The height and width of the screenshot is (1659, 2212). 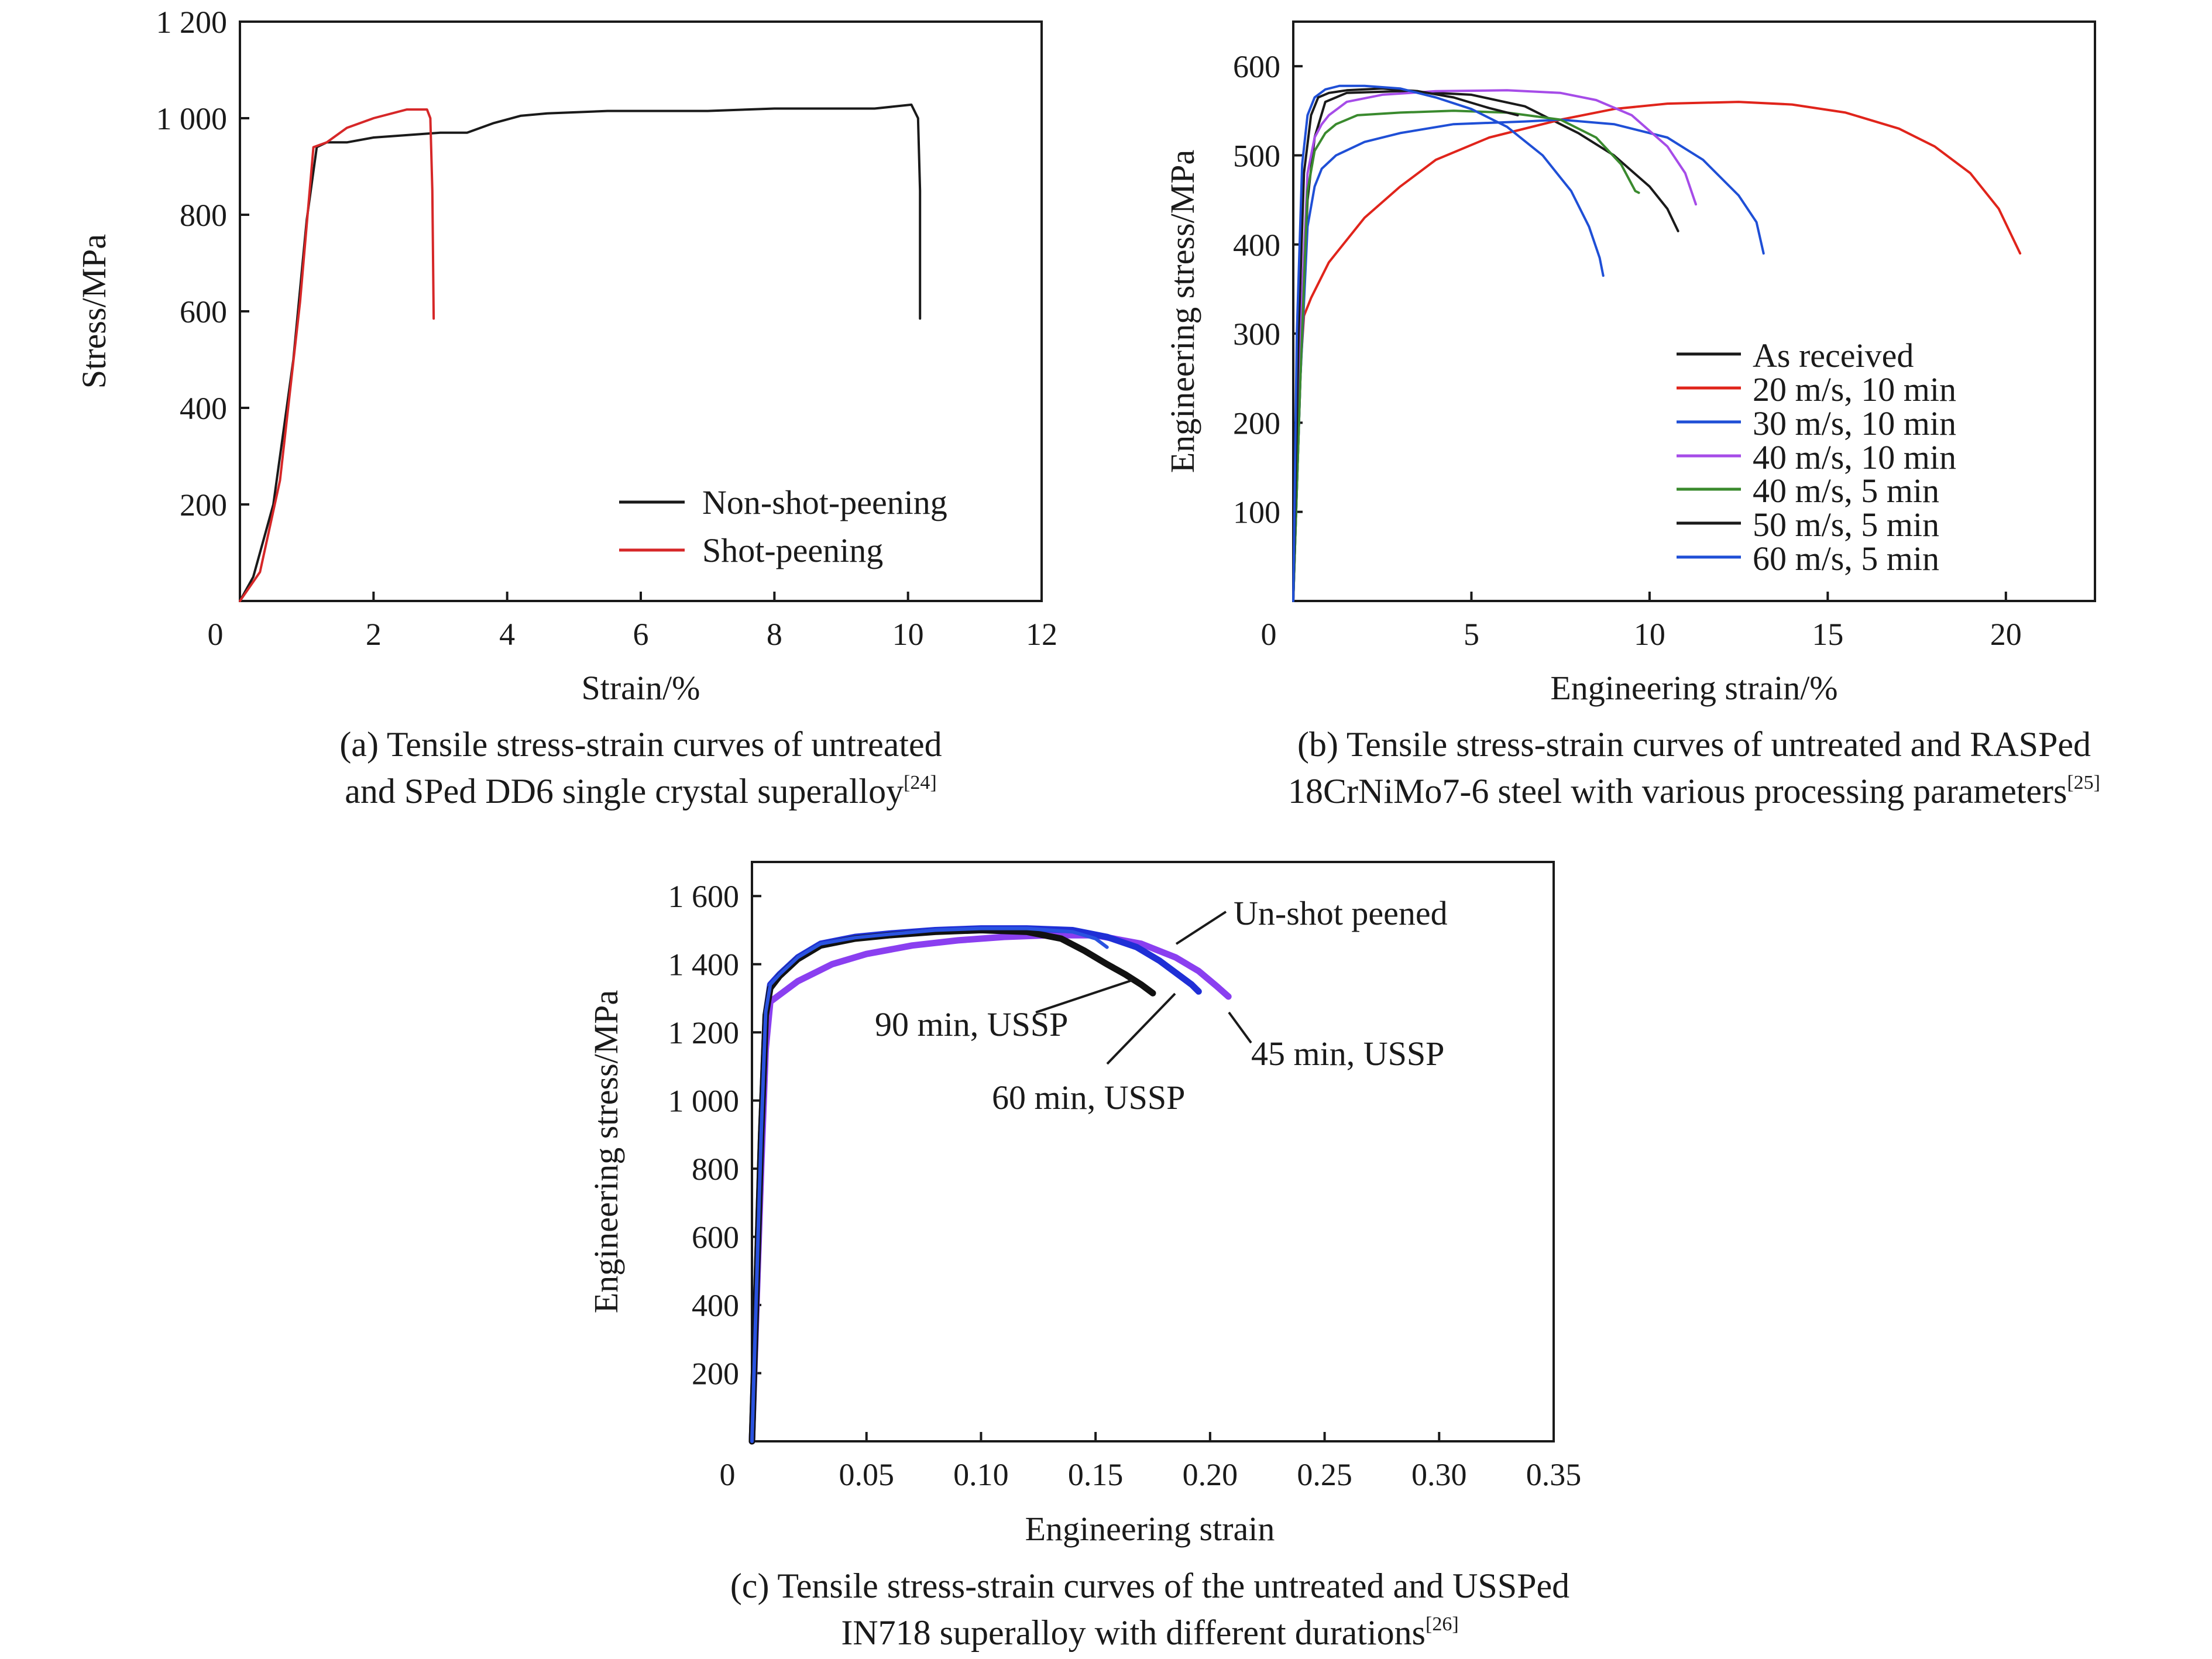 I want to click on y-tick-label-b: 100, so click(x=1256, y=512).